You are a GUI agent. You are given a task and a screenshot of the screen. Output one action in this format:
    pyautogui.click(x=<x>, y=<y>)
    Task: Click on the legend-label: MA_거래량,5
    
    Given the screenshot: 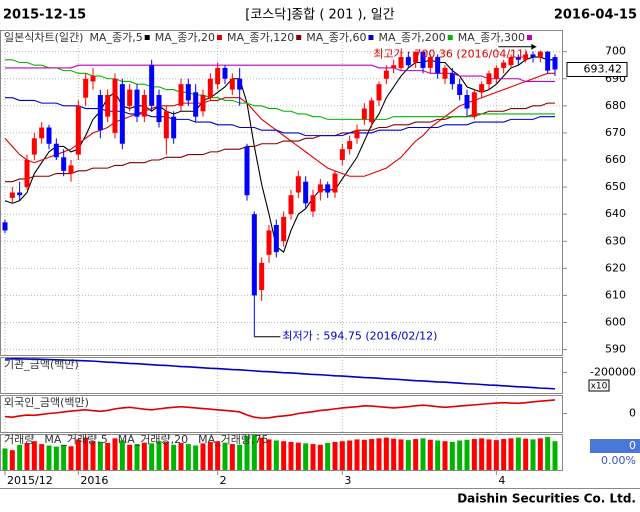 What is the action you would take?
    pyautogui.click(x=75, y=439)
    